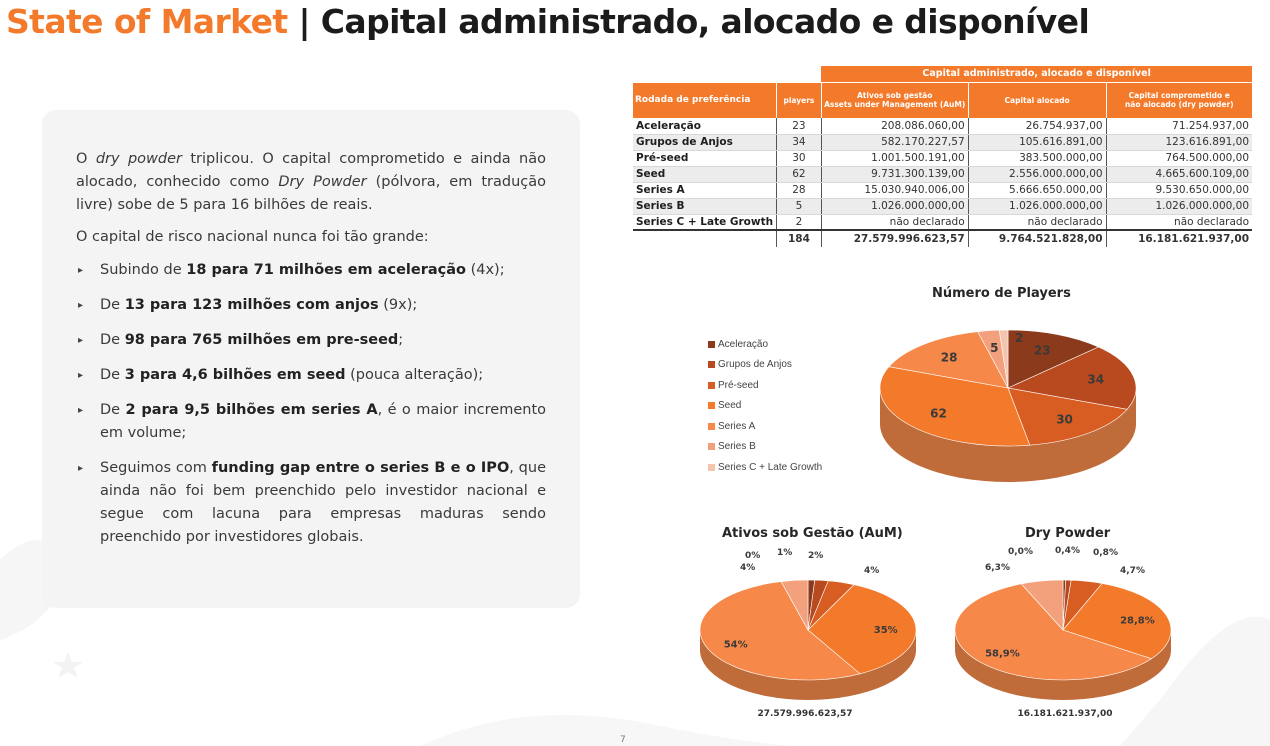  What do you see at coordinates (705, 174) in the screenshot?
I see `table-cell: Seed` at bounding box center [705, 174].